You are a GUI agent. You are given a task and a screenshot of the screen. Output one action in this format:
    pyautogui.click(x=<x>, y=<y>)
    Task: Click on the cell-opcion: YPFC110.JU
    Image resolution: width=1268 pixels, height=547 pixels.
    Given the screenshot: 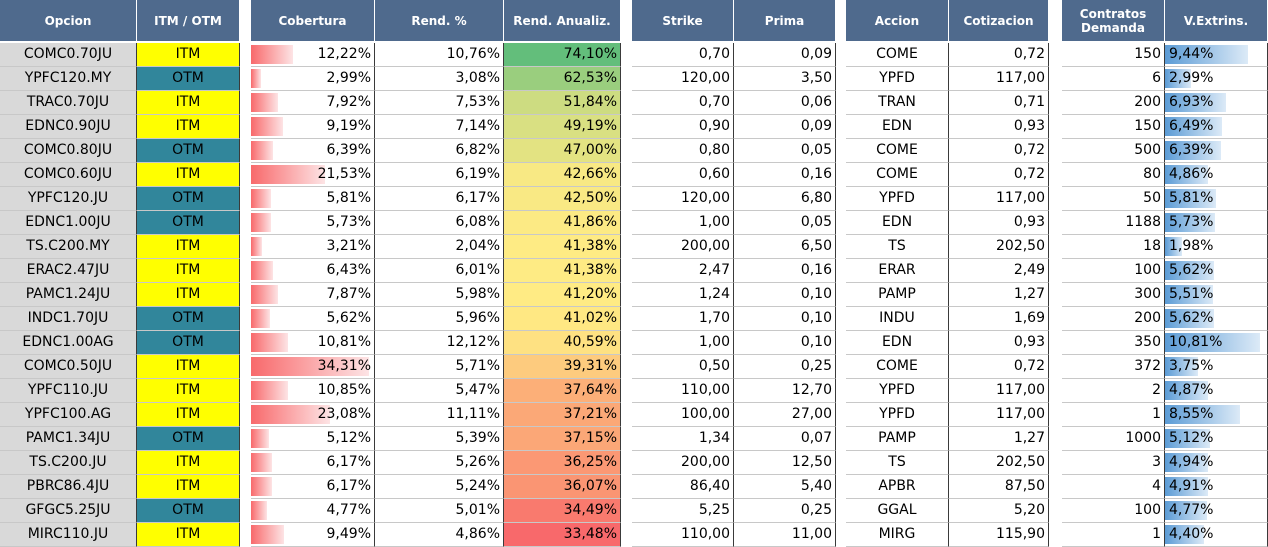 What is the action you would take?
    pyautogui.click(x=68, y=391)
    